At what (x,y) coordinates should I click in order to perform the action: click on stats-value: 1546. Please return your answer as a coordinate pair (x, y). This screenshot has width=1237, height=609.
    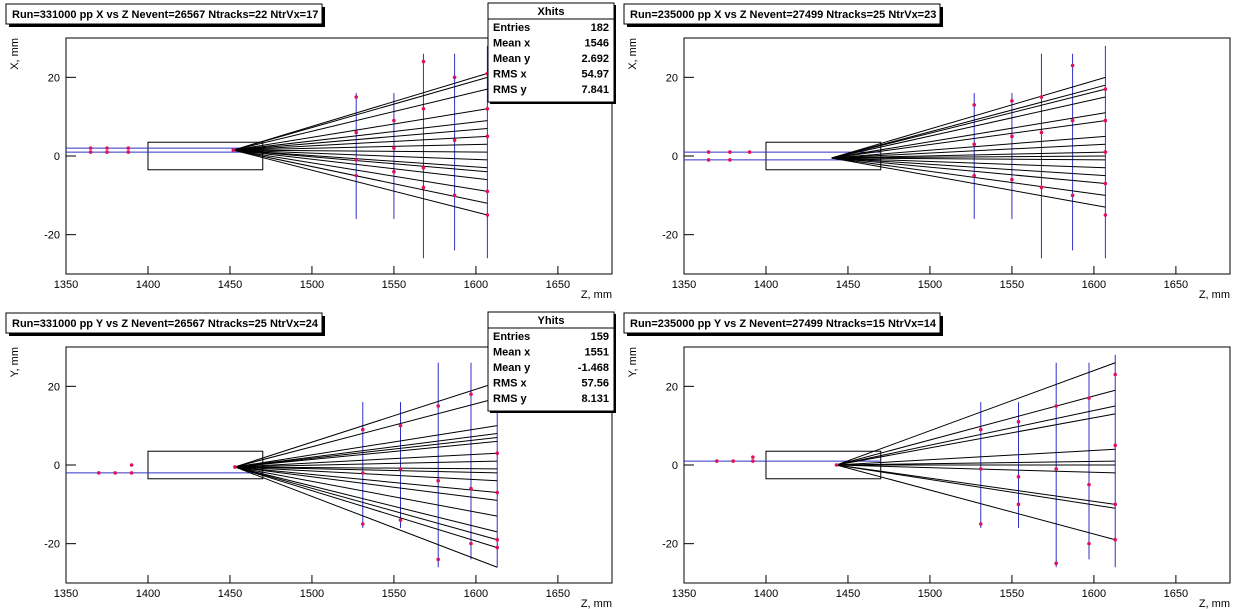
    Looking at the image, I should click on (597, 44).